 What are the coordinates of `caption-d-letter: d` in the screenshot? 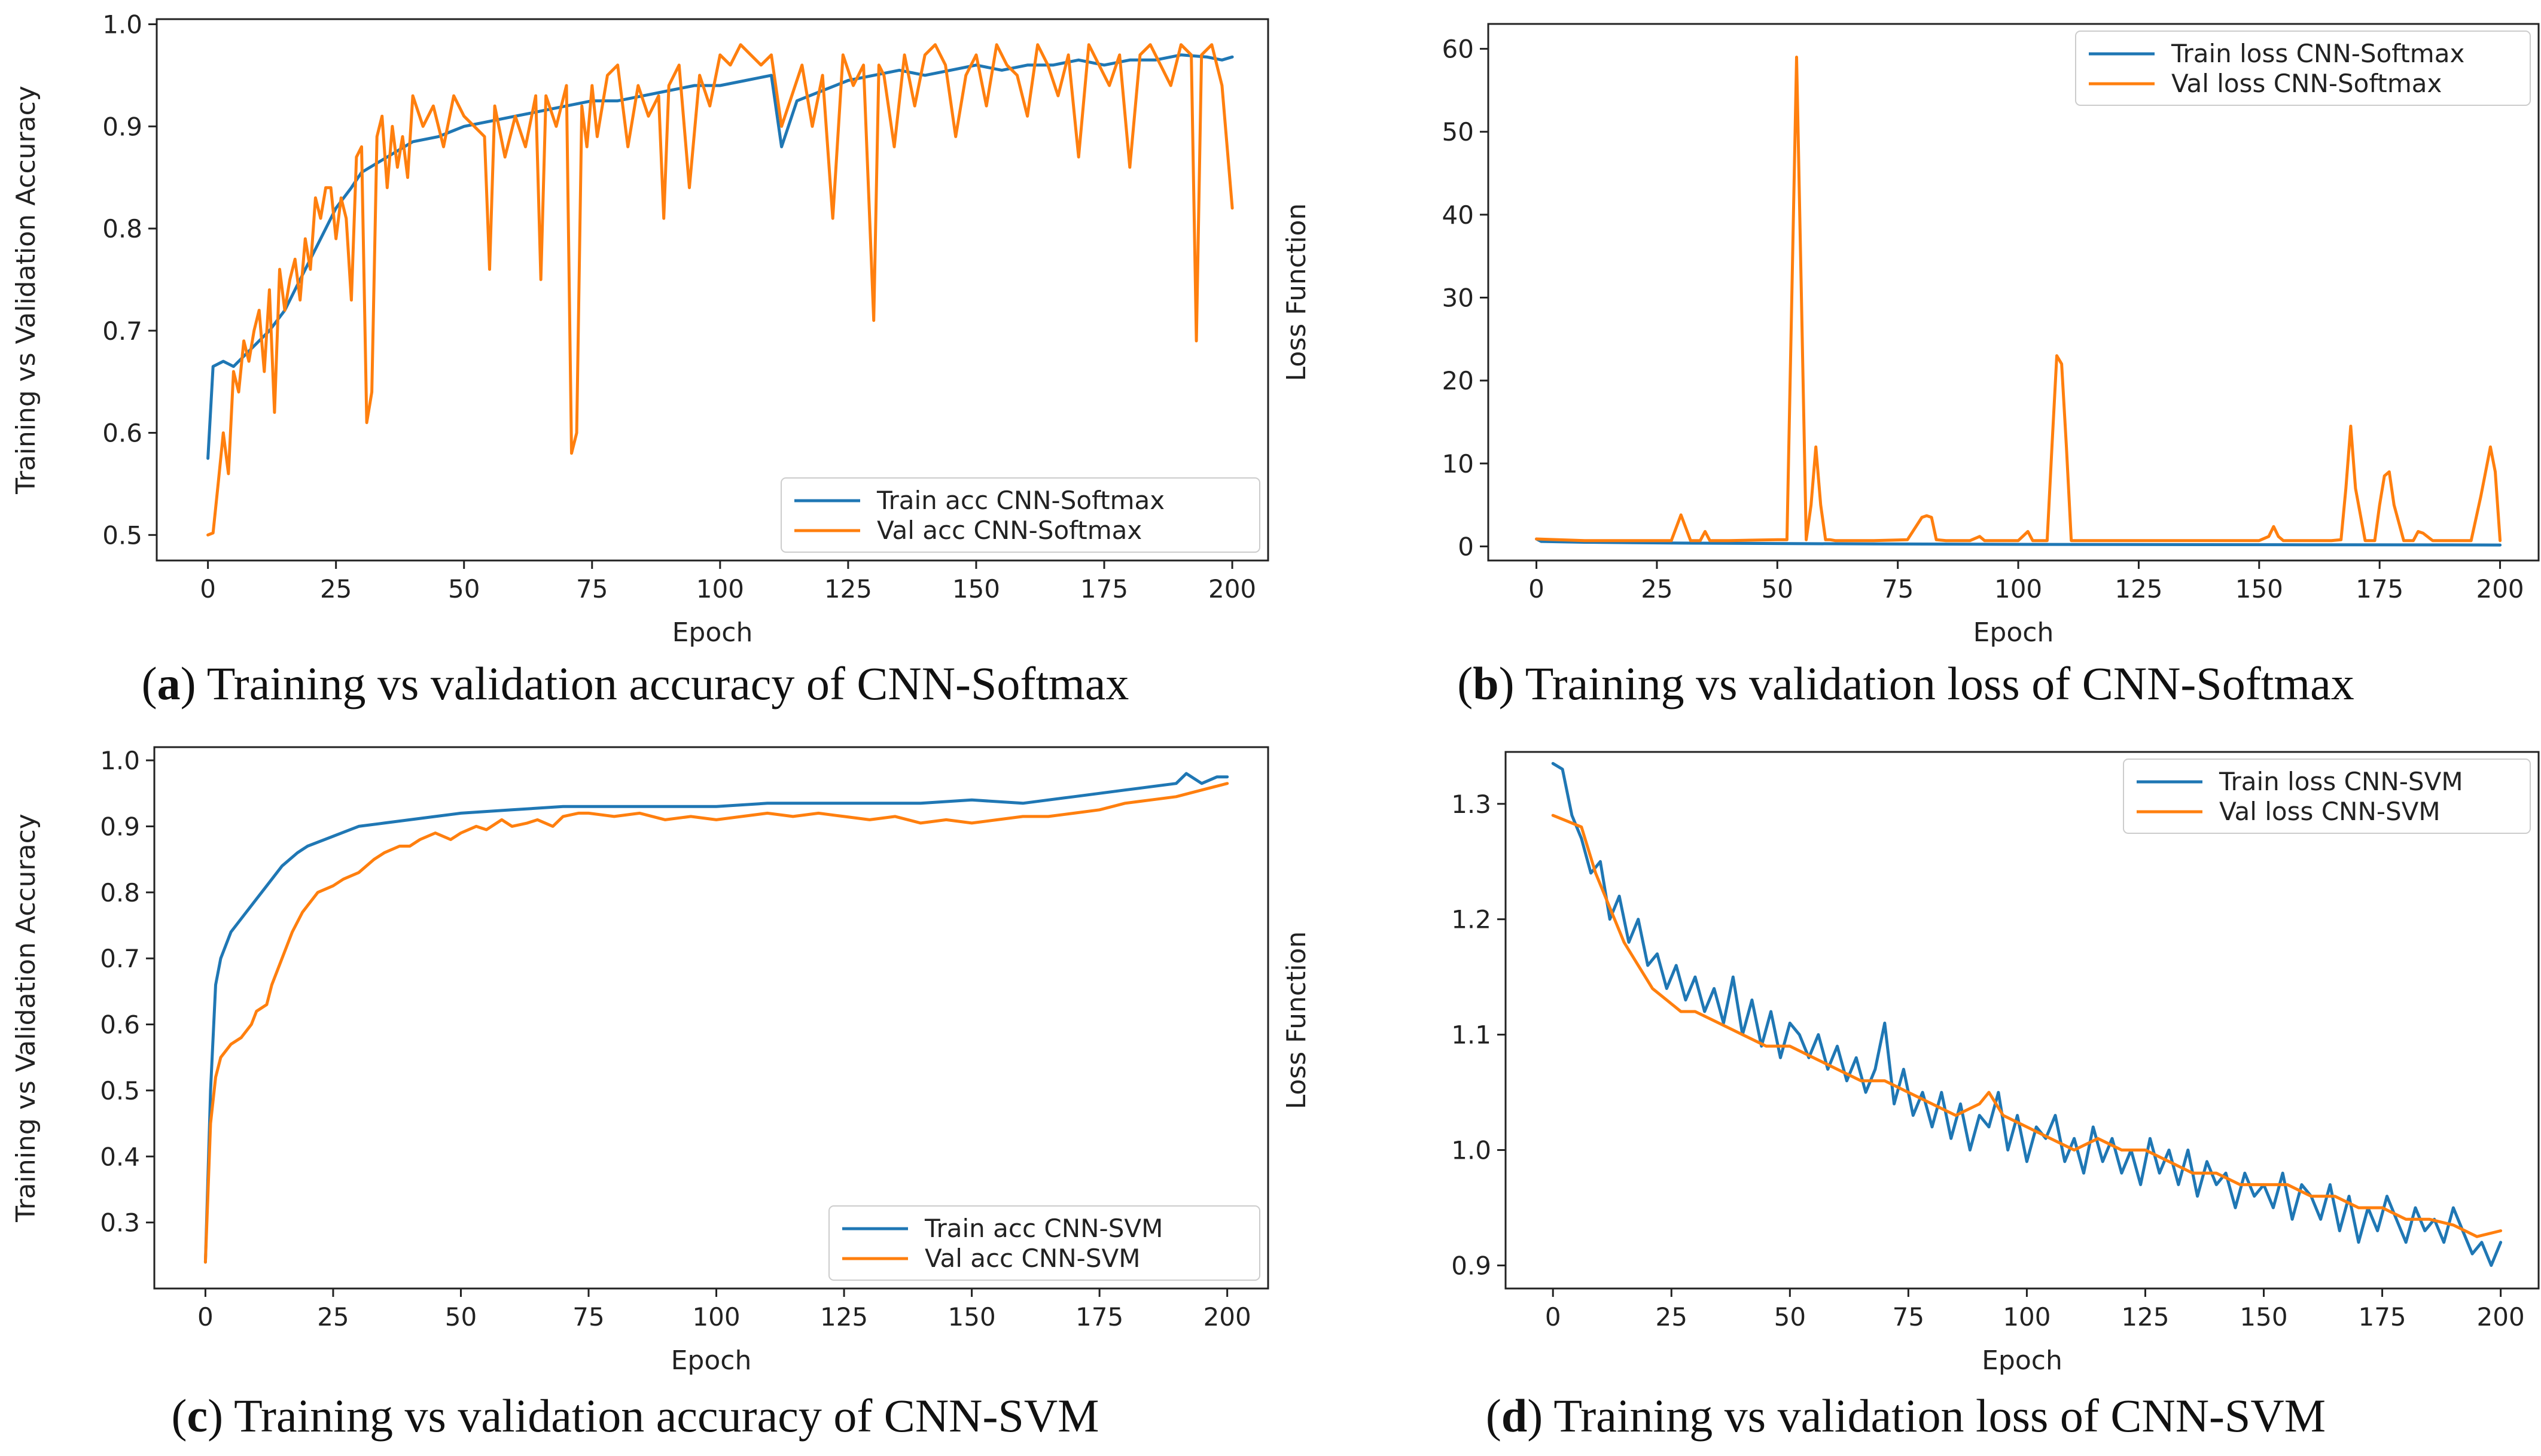 It's located at (1514, 1416).